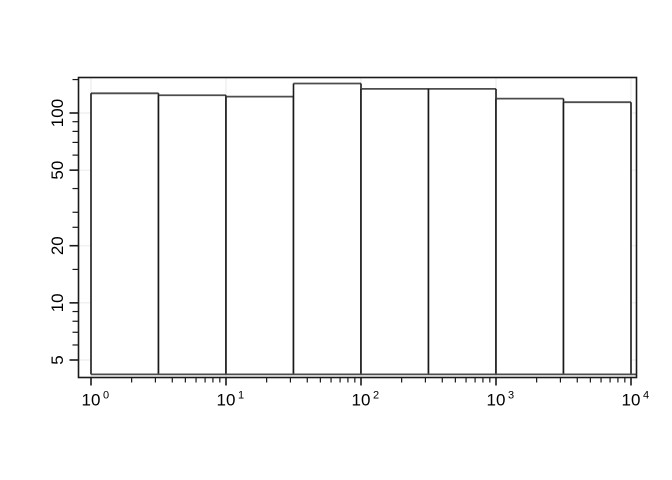 This screenshot has width=672, height=480. What do you see at coordinates (376, 396) in the screenshot?
I see `x-tick-exponent: 2` at bounding box center [376, 396].